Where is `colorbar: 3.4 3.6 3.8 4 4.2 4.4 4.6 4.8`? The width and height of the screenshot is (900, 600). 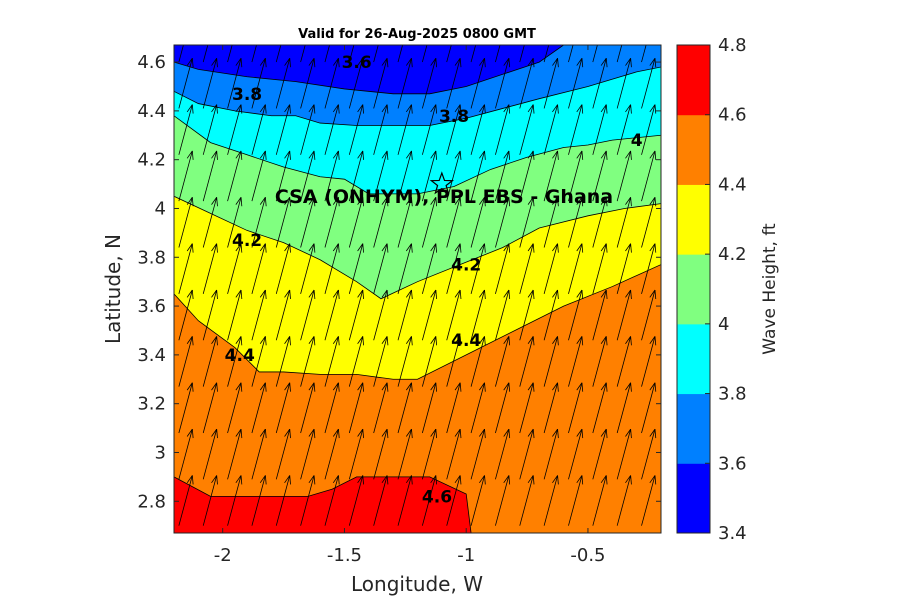
colorbar: 3.4 3.6 3.8 4 4.2 4.4 4.6 4.8 is located at coordinates (711, 289).